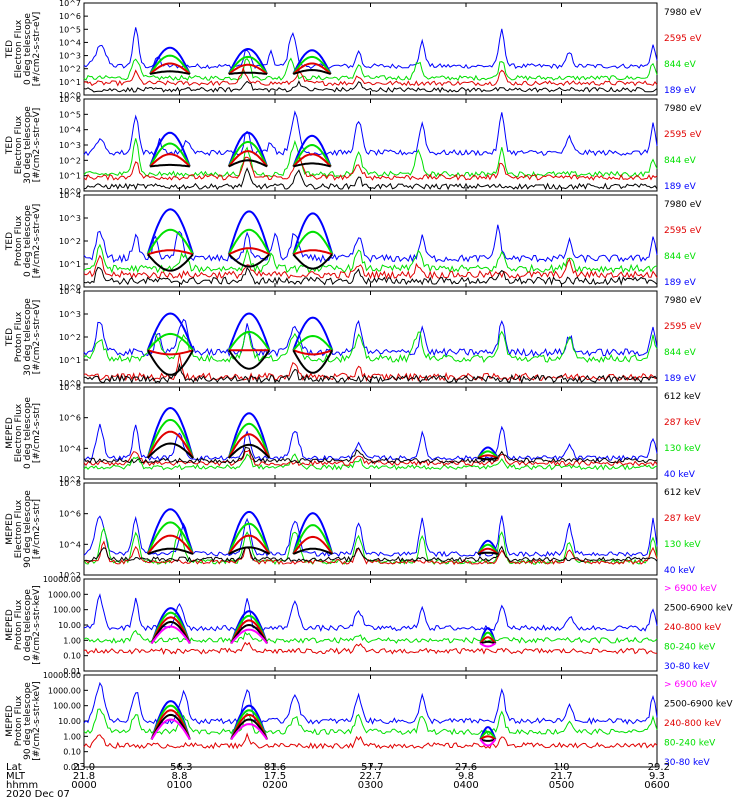 The width and height of the screenshot is (750, 800). Describe the element at coordinates (680, 257) in the screenshot. I see `legend-label: 844 eV` at that location.